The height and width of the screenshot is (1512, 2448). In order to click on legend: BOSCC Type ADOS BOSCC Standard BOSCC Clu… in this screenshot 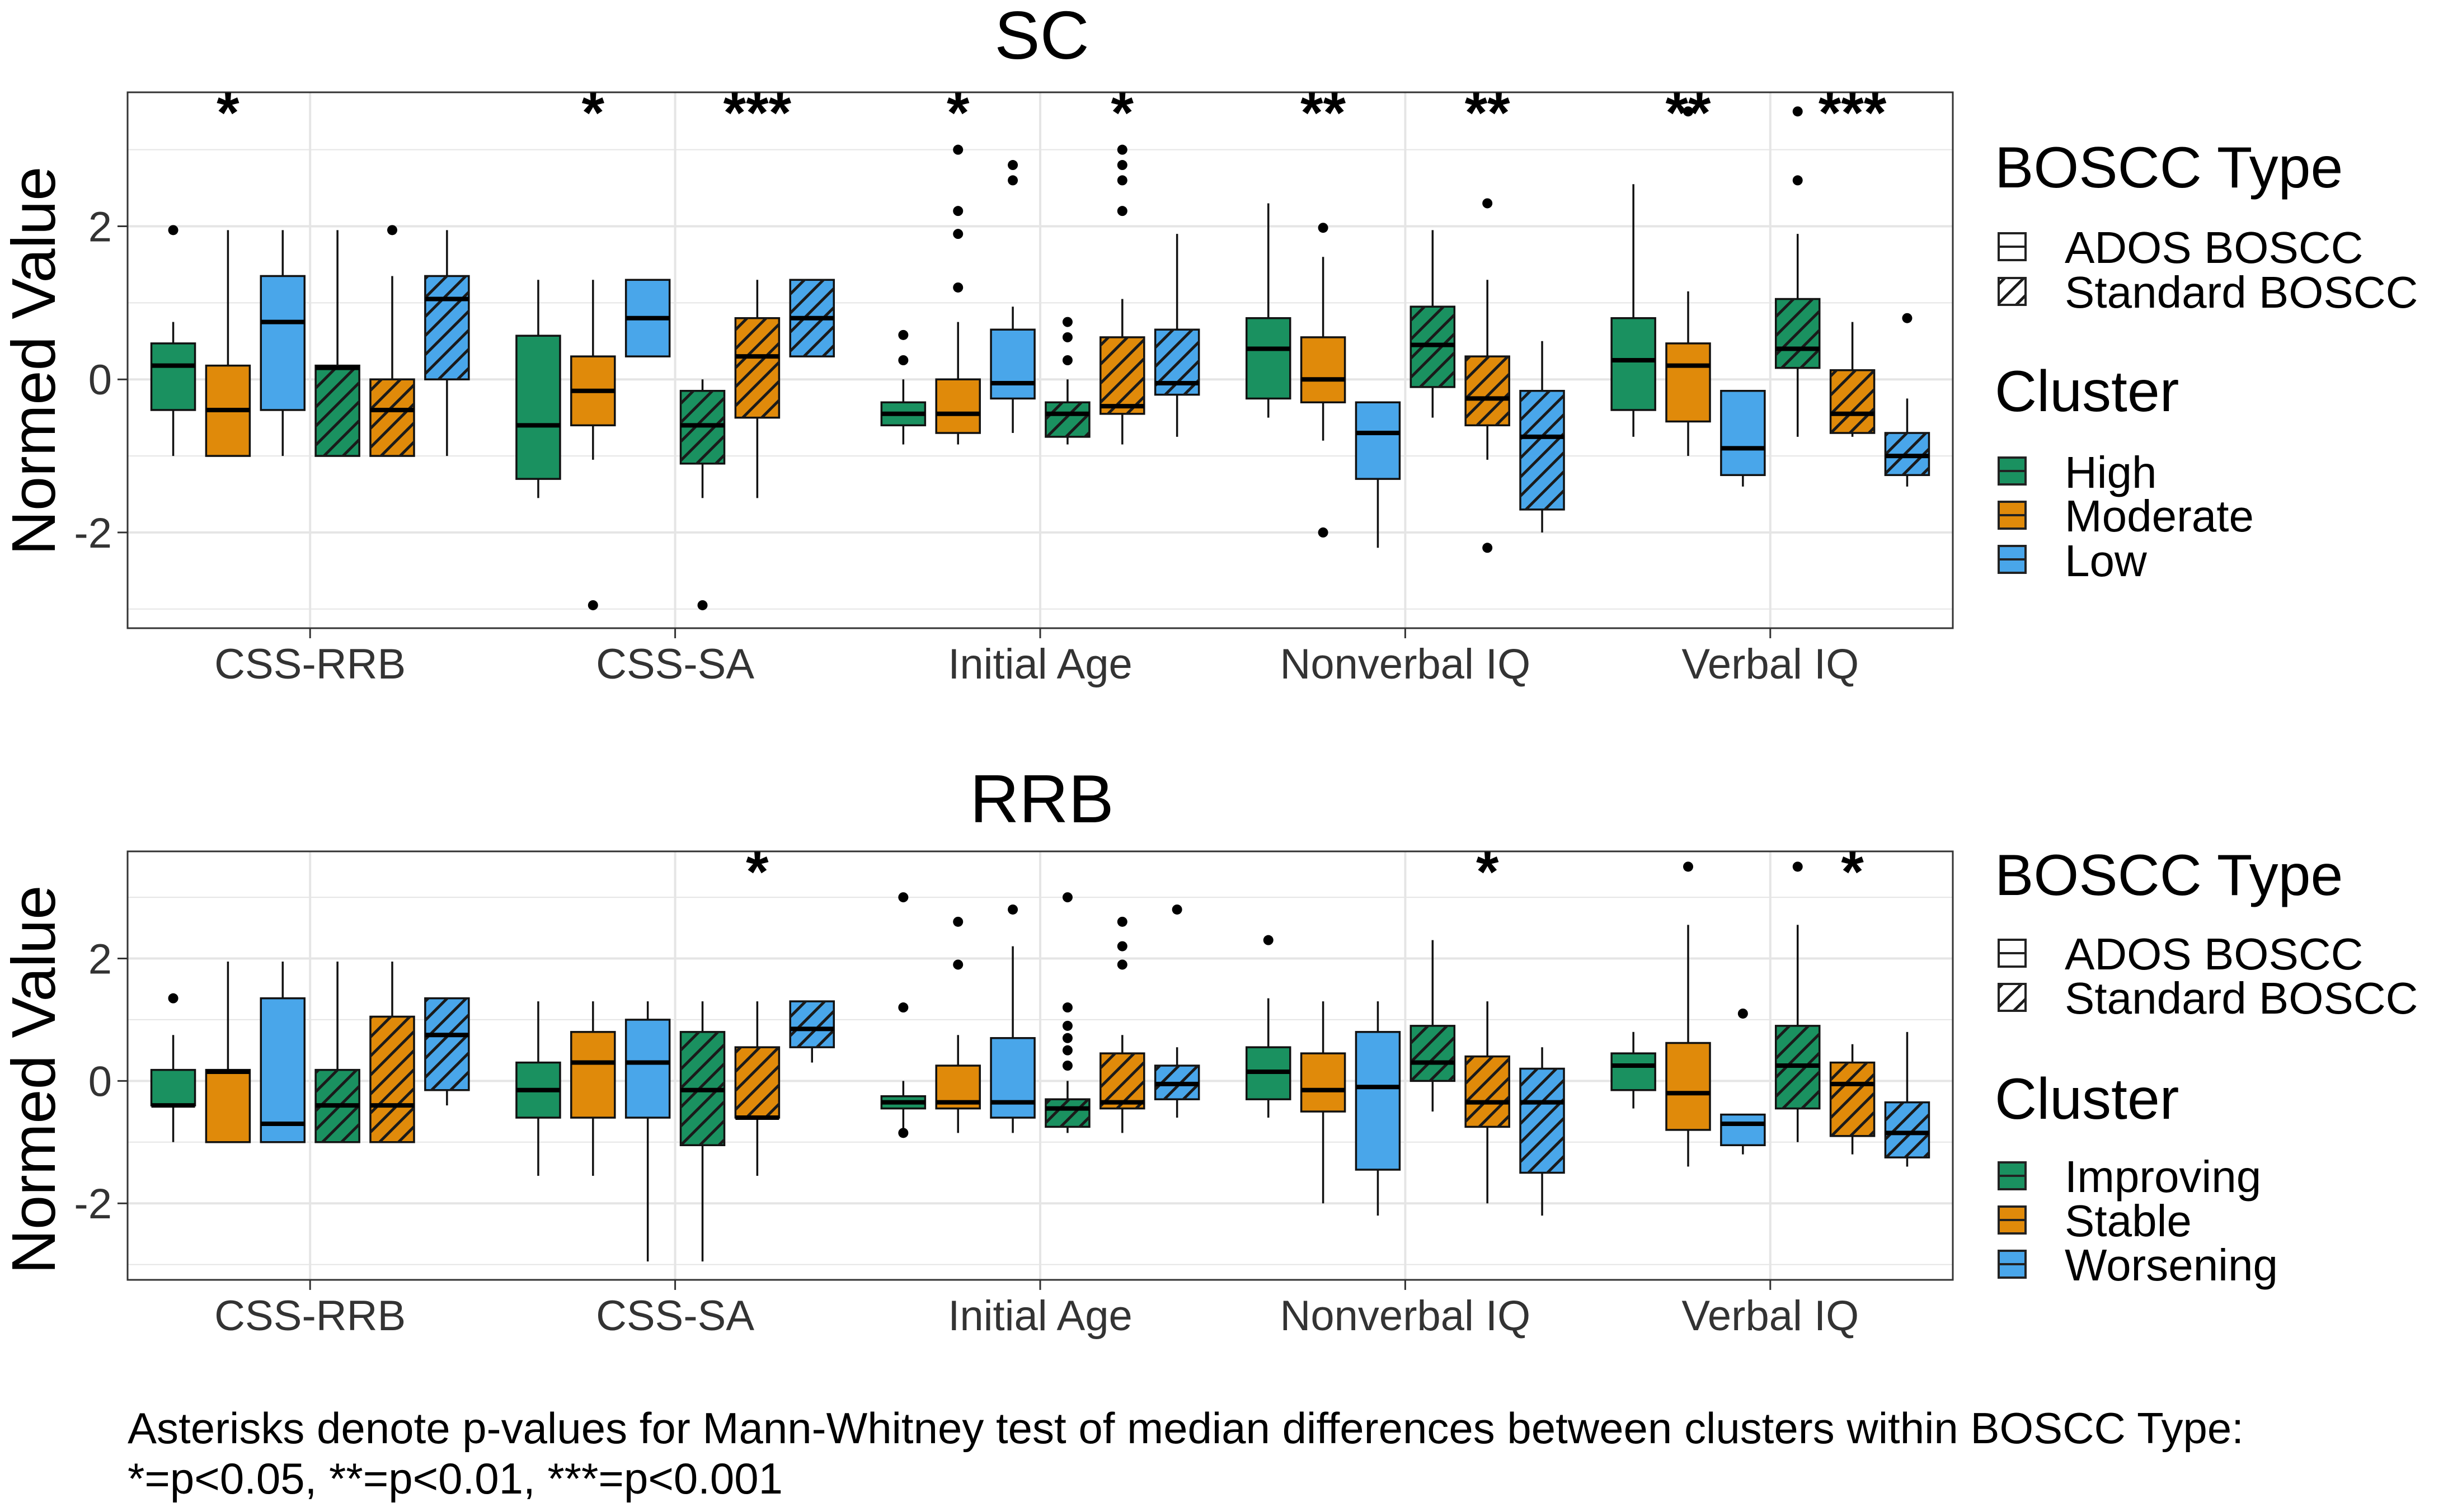, I will do `click(2206, 1067)`.